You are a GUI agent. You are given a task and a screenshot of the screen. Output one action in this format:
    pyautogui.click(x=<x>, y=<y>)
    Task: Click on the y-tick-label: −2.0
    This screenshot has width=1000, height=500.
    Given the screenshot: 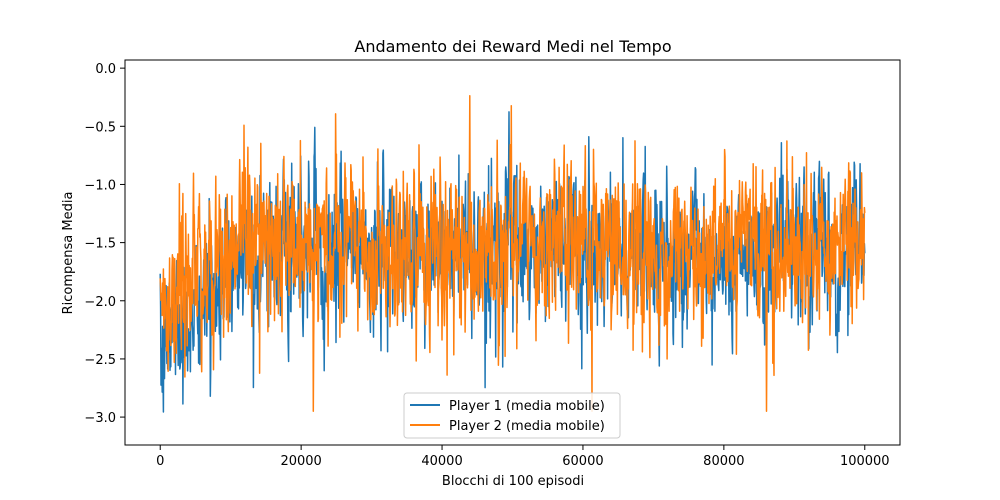 What is the action you would take?
    pyautogui.click(x=100, y=302)
    